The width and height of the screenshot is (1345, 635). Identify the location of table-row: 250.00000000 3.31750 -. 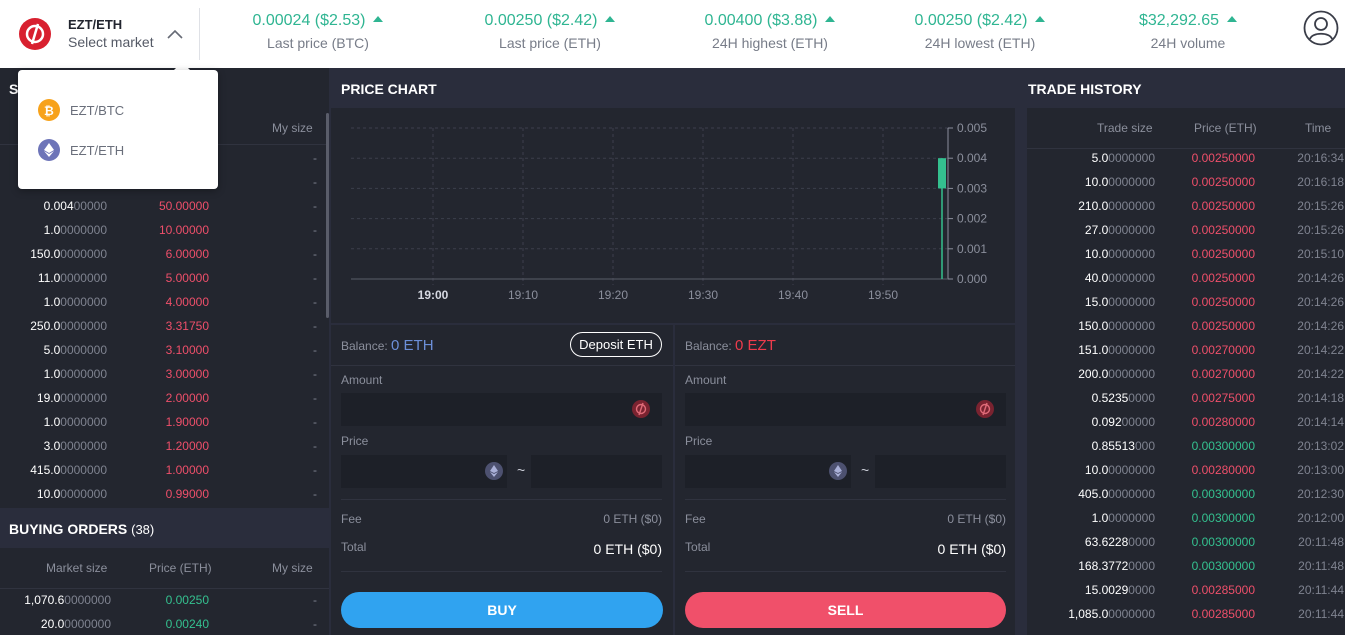
(164, 326).